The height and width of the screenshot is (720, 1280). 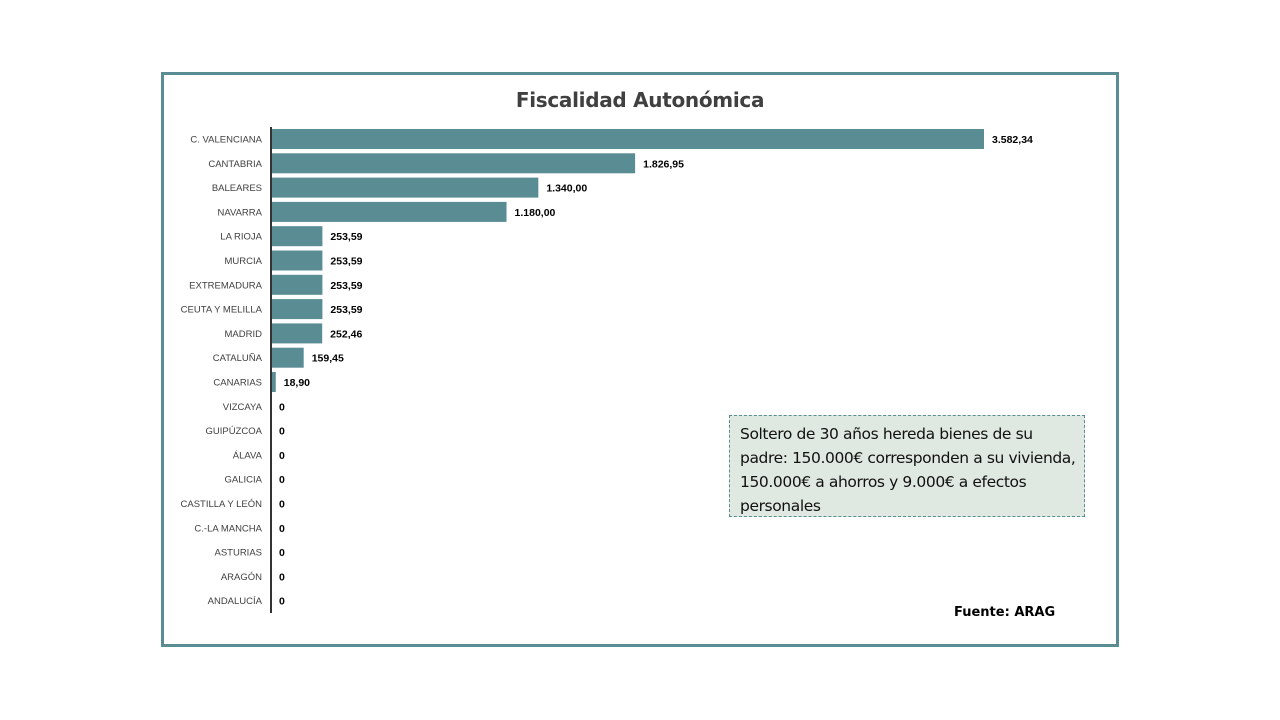 What do you see at coordinates (235, 601) in the screenshot?
I see `category-label: ANDALUCÍA` at bounding box center [235, 601].